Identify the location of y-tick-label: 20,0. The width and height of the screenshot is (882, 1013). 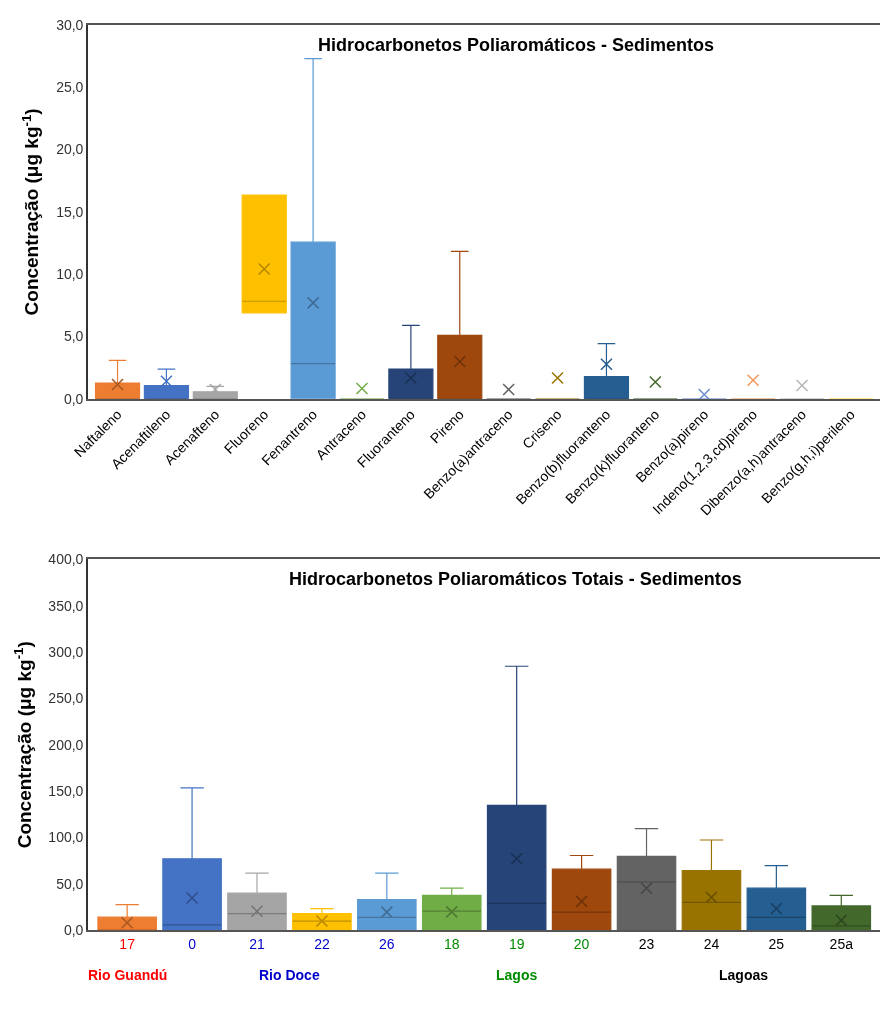
(70, 149).